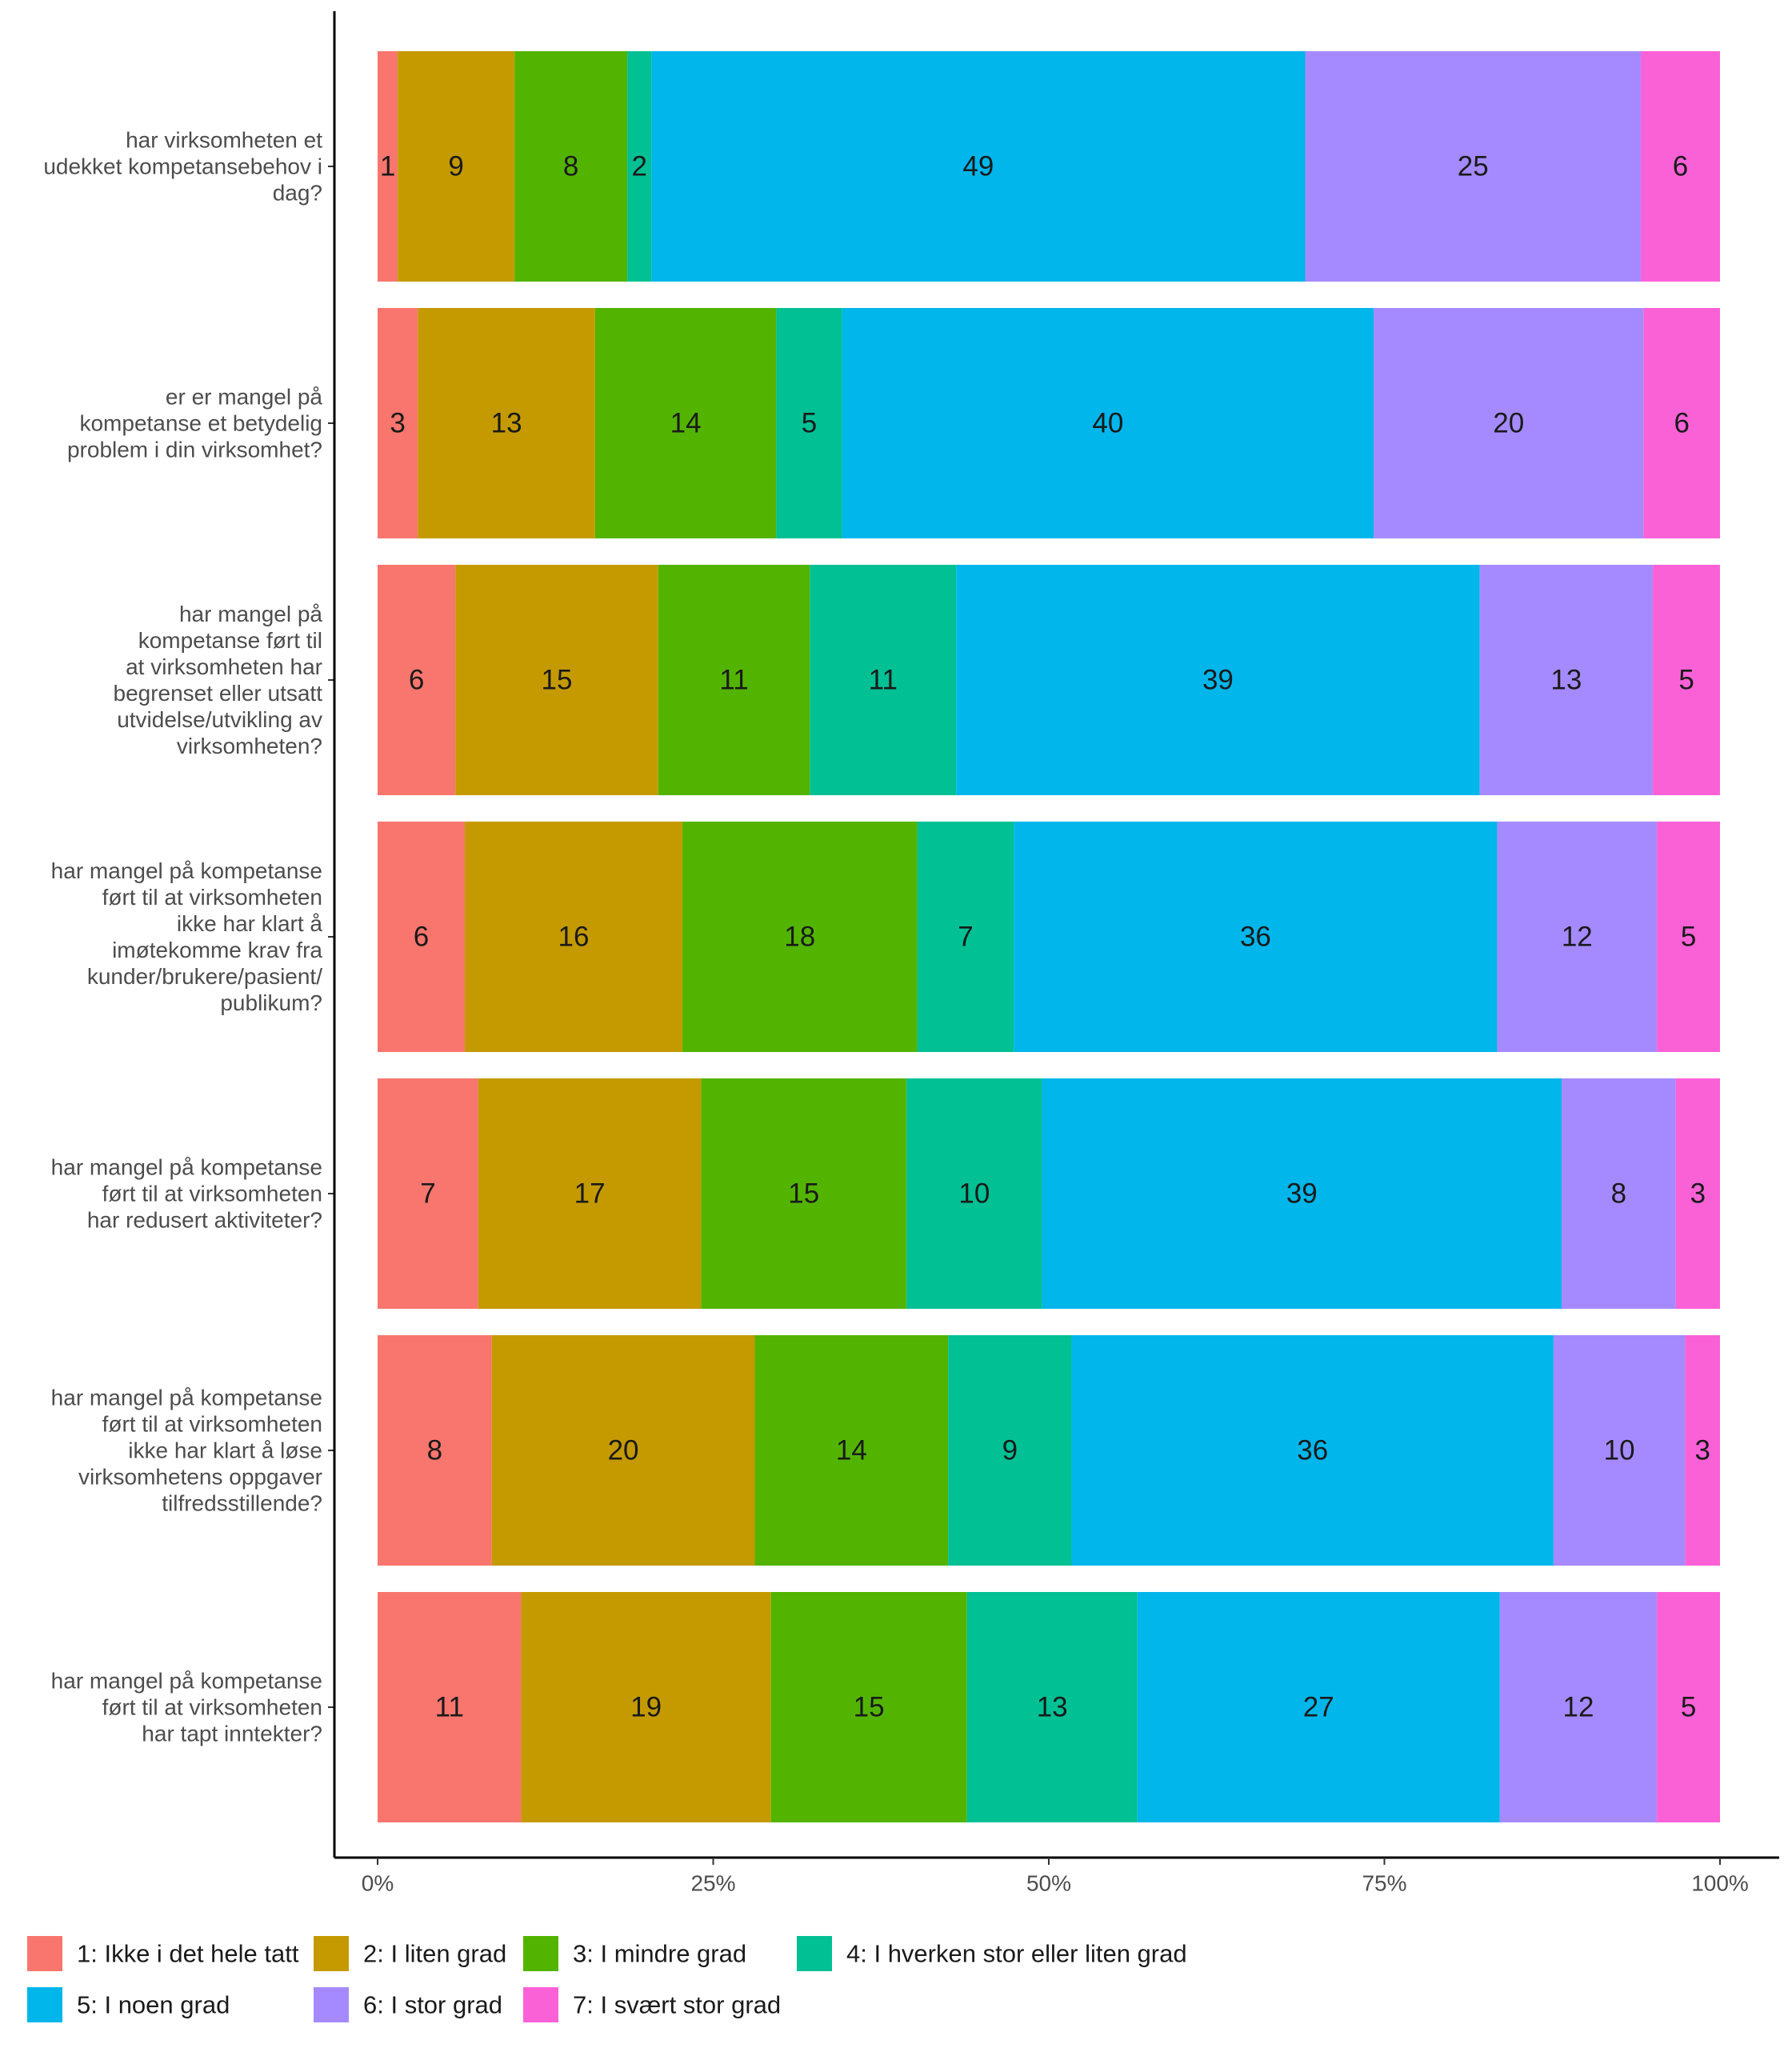  I want to click on category-label-line: at virksomheten har, so click(224, 666).